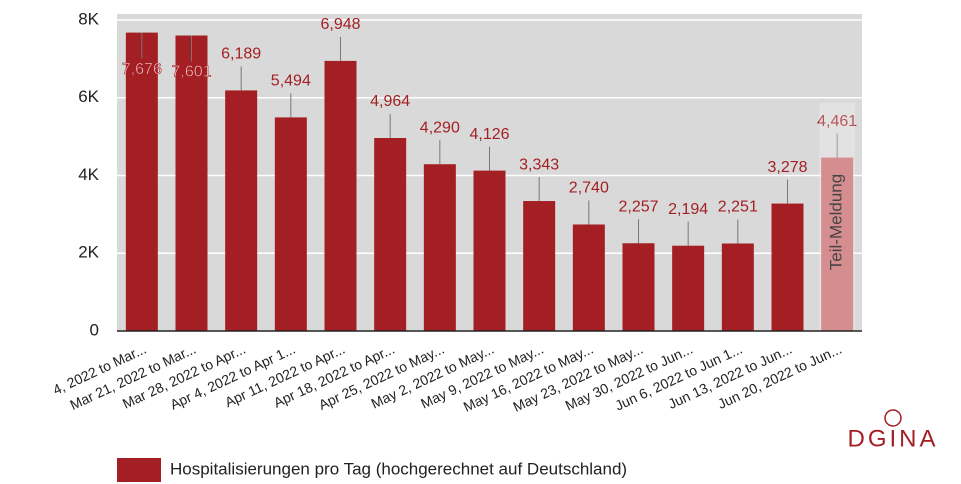 This screenshot has width=961, height=484. Describe the element at coordinates (638, 206) in the screenshot. I see `value-label: 2,257` at that location.